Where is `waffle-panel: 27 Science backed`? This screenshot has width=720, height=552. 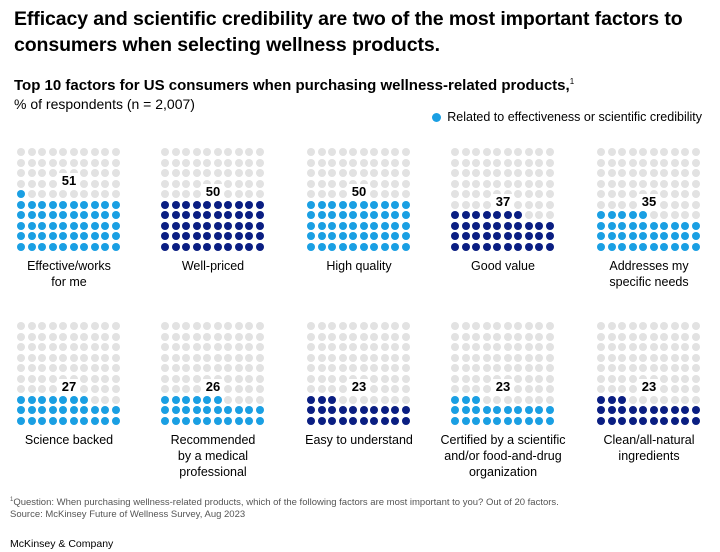
waffle-panel: 27 Science backed is located at coordinates (87, 384).